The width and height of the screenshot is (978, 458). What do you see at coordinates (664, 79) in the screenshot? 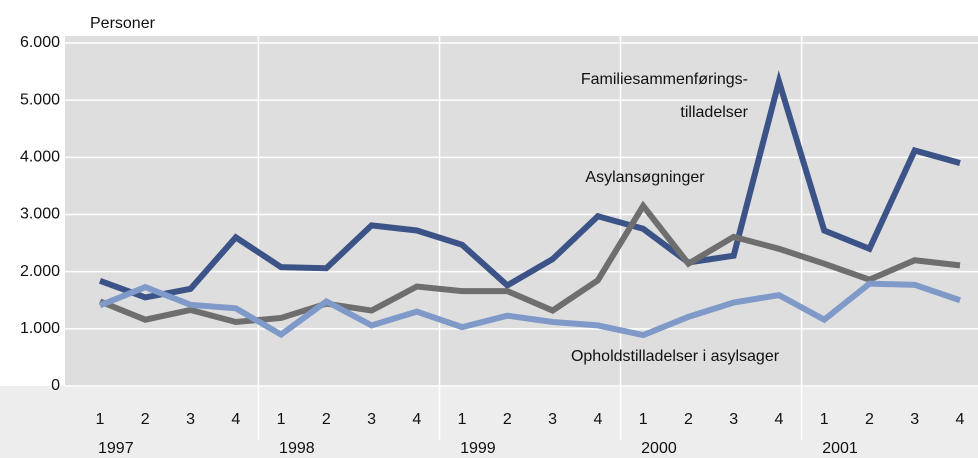
I see `series-label: Familiesammenførings-` at bounding box center [664, 79].